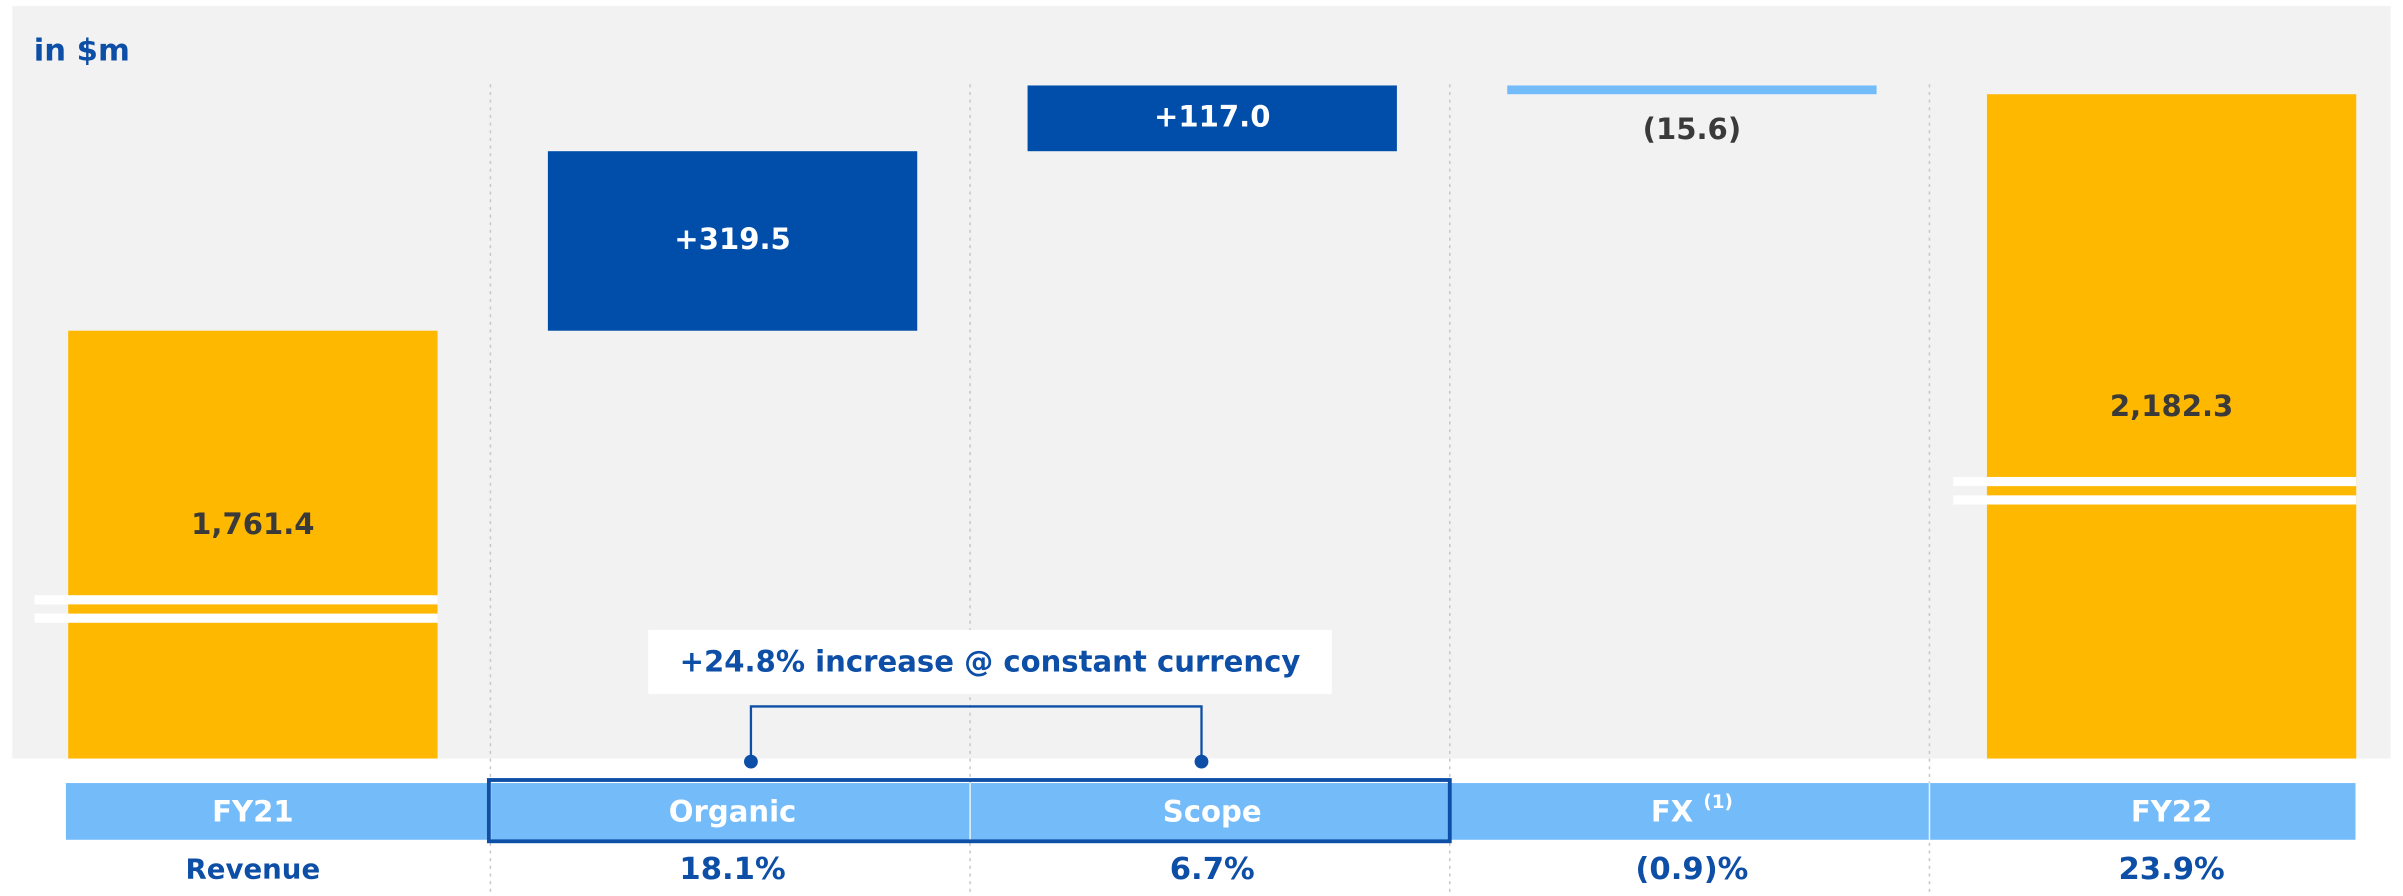  I want to click on value-label: +117.0, so click(1212, 116).